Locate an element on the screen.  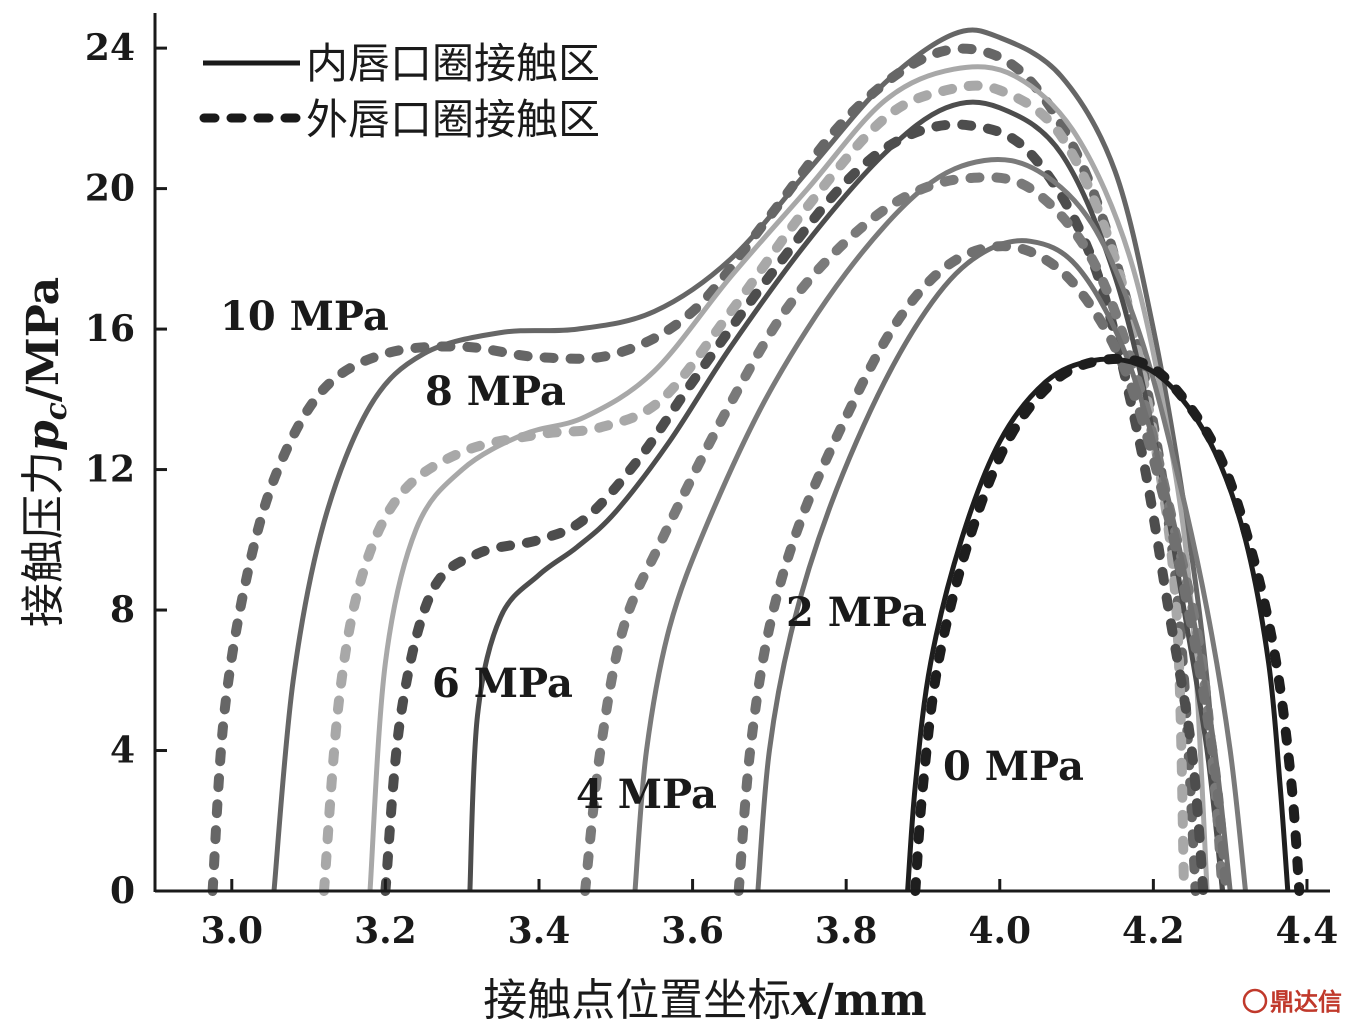
y-tick-label: 16 is located at coordinates (110, 329).